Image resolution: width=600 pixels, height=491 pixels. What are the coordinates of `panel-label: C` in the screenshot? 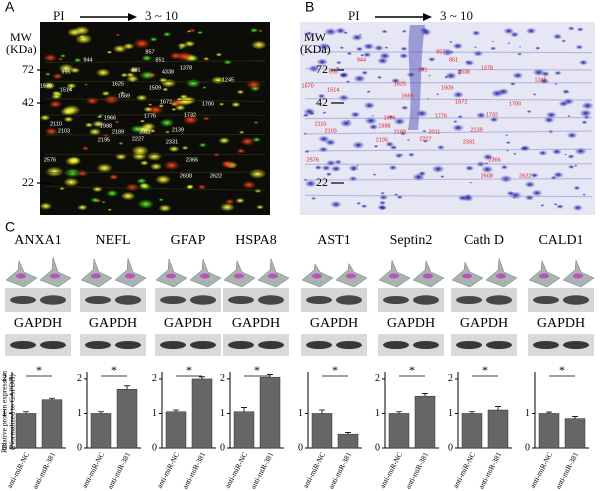 It's located at (10, 227).